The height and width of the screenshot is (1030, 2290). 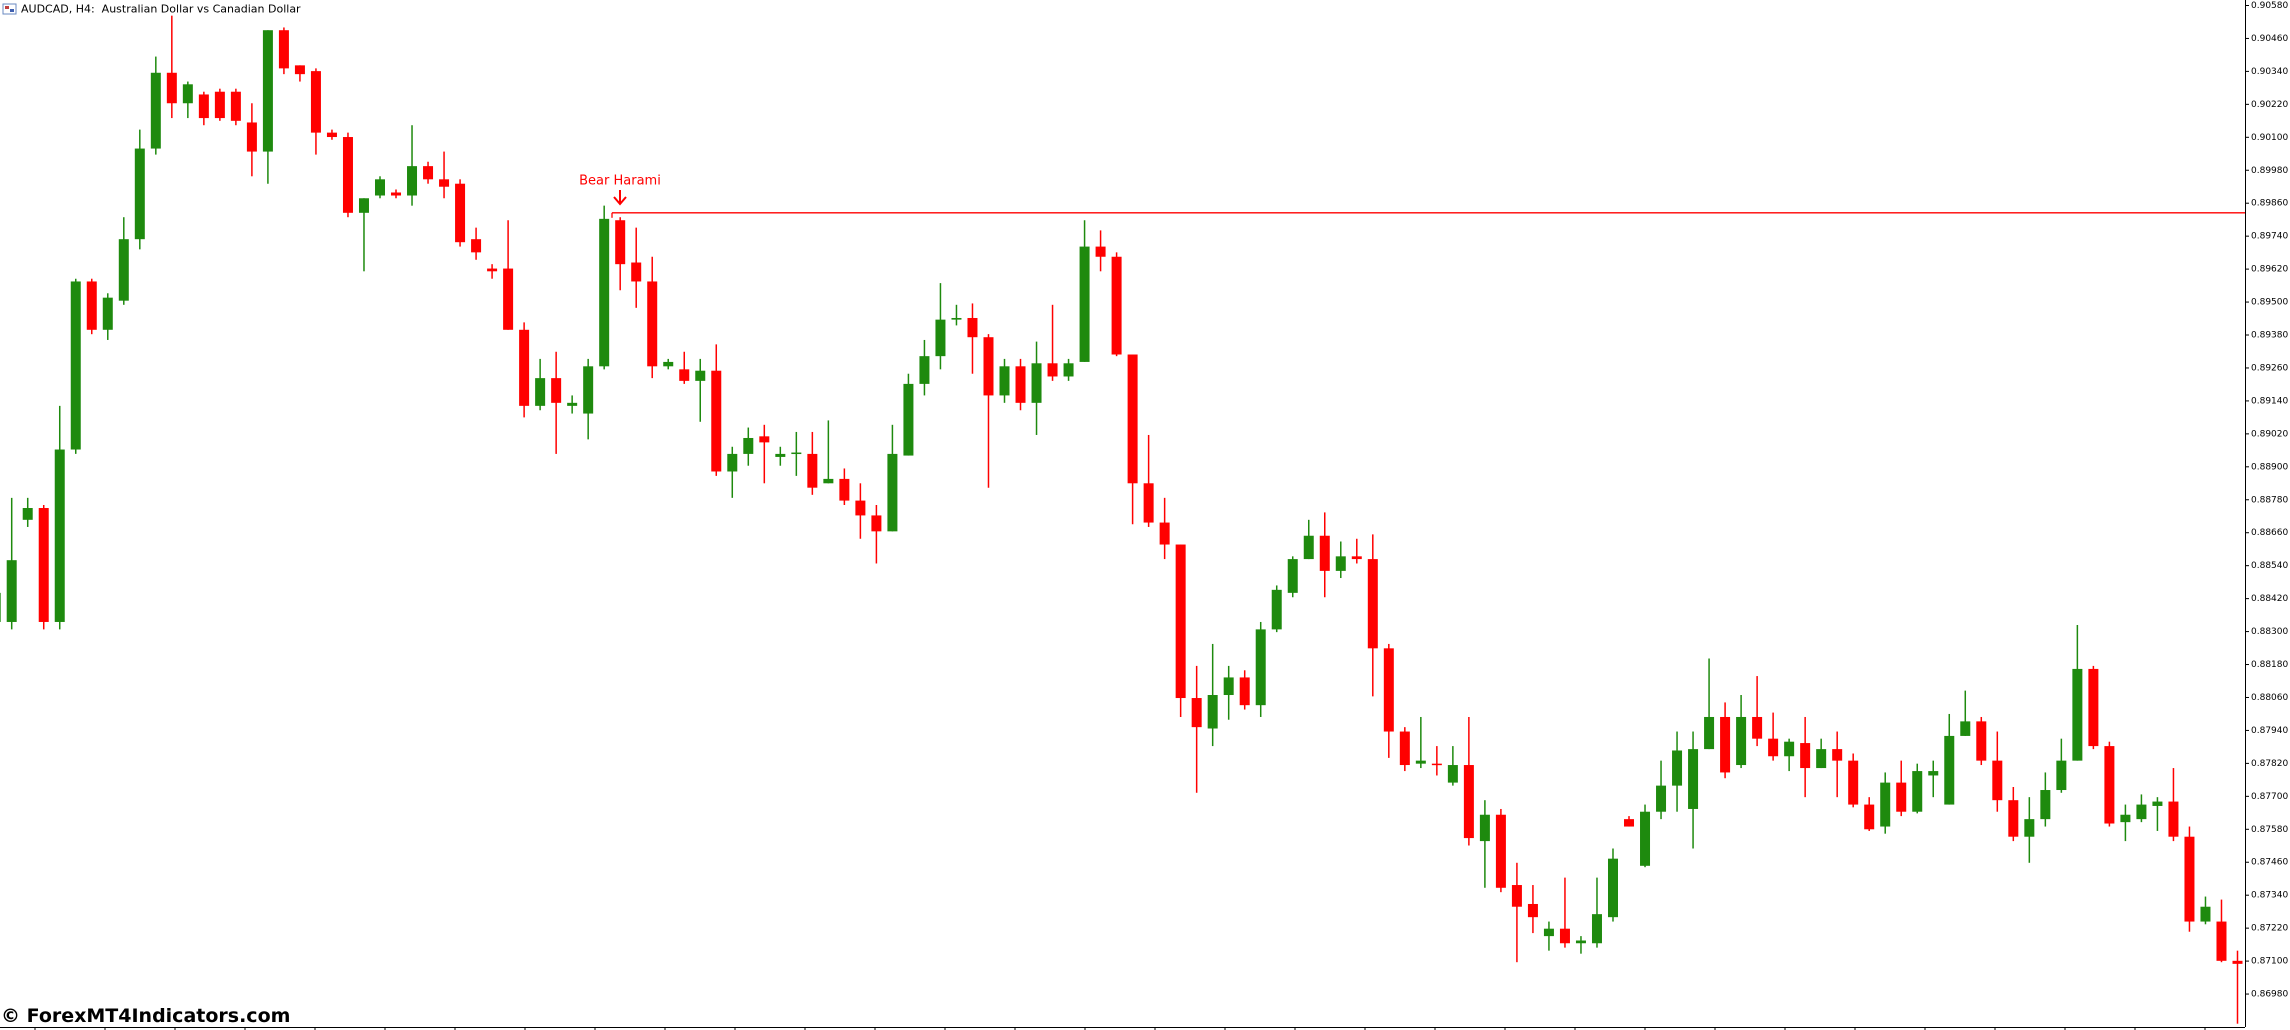 What do you see at coordinates (2269, 995) in the screenshot?
I see `y-tick-label: 0.86980` at bounding box center [2269, 995].